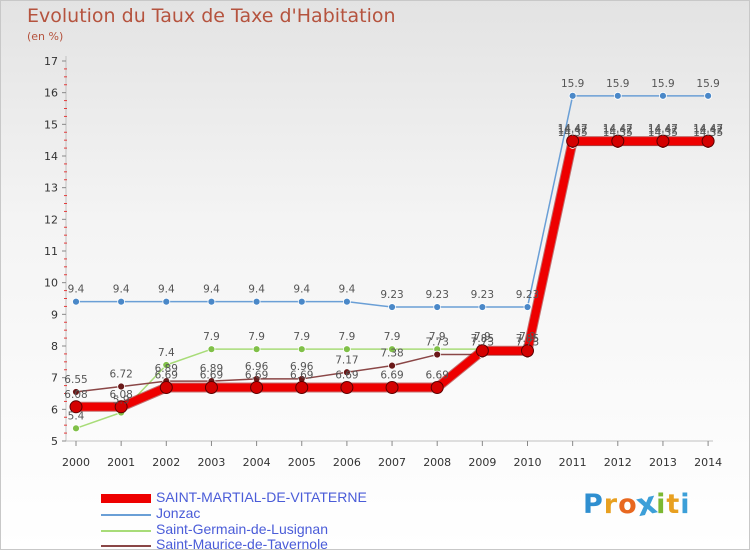 The height and width of the screenshot is (555, 750). What do you see at coordinates (51, 219) in the screenshot?
I see `y-tick-label: 12` at bounding box center [51, 219].